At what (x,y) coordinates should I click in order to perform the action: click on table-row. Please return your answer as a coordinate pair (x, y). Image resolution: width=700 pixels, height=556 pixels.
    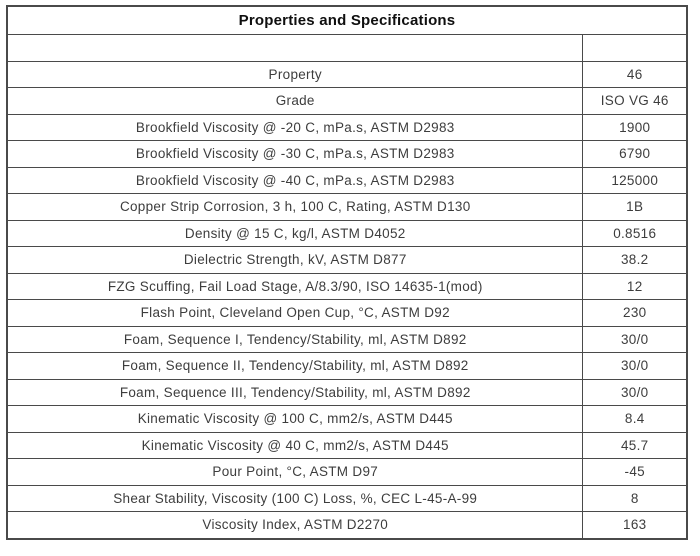
    Looking at the image, I should click on (347, 48).